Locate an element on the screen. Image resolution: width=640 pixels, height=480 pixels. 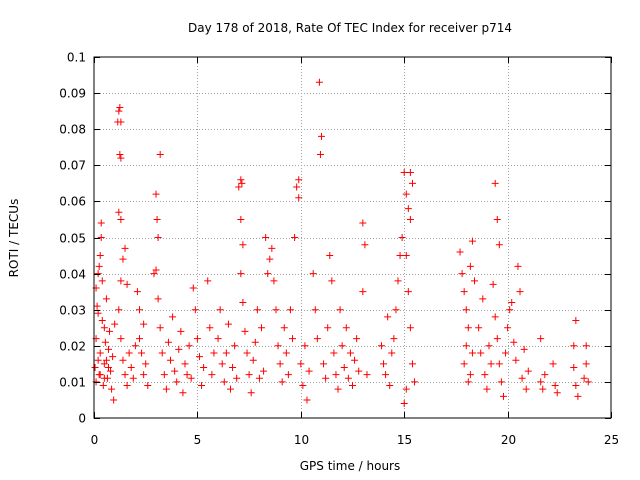
y-tick-label: 0.1 is located at coordinates (76, 58).